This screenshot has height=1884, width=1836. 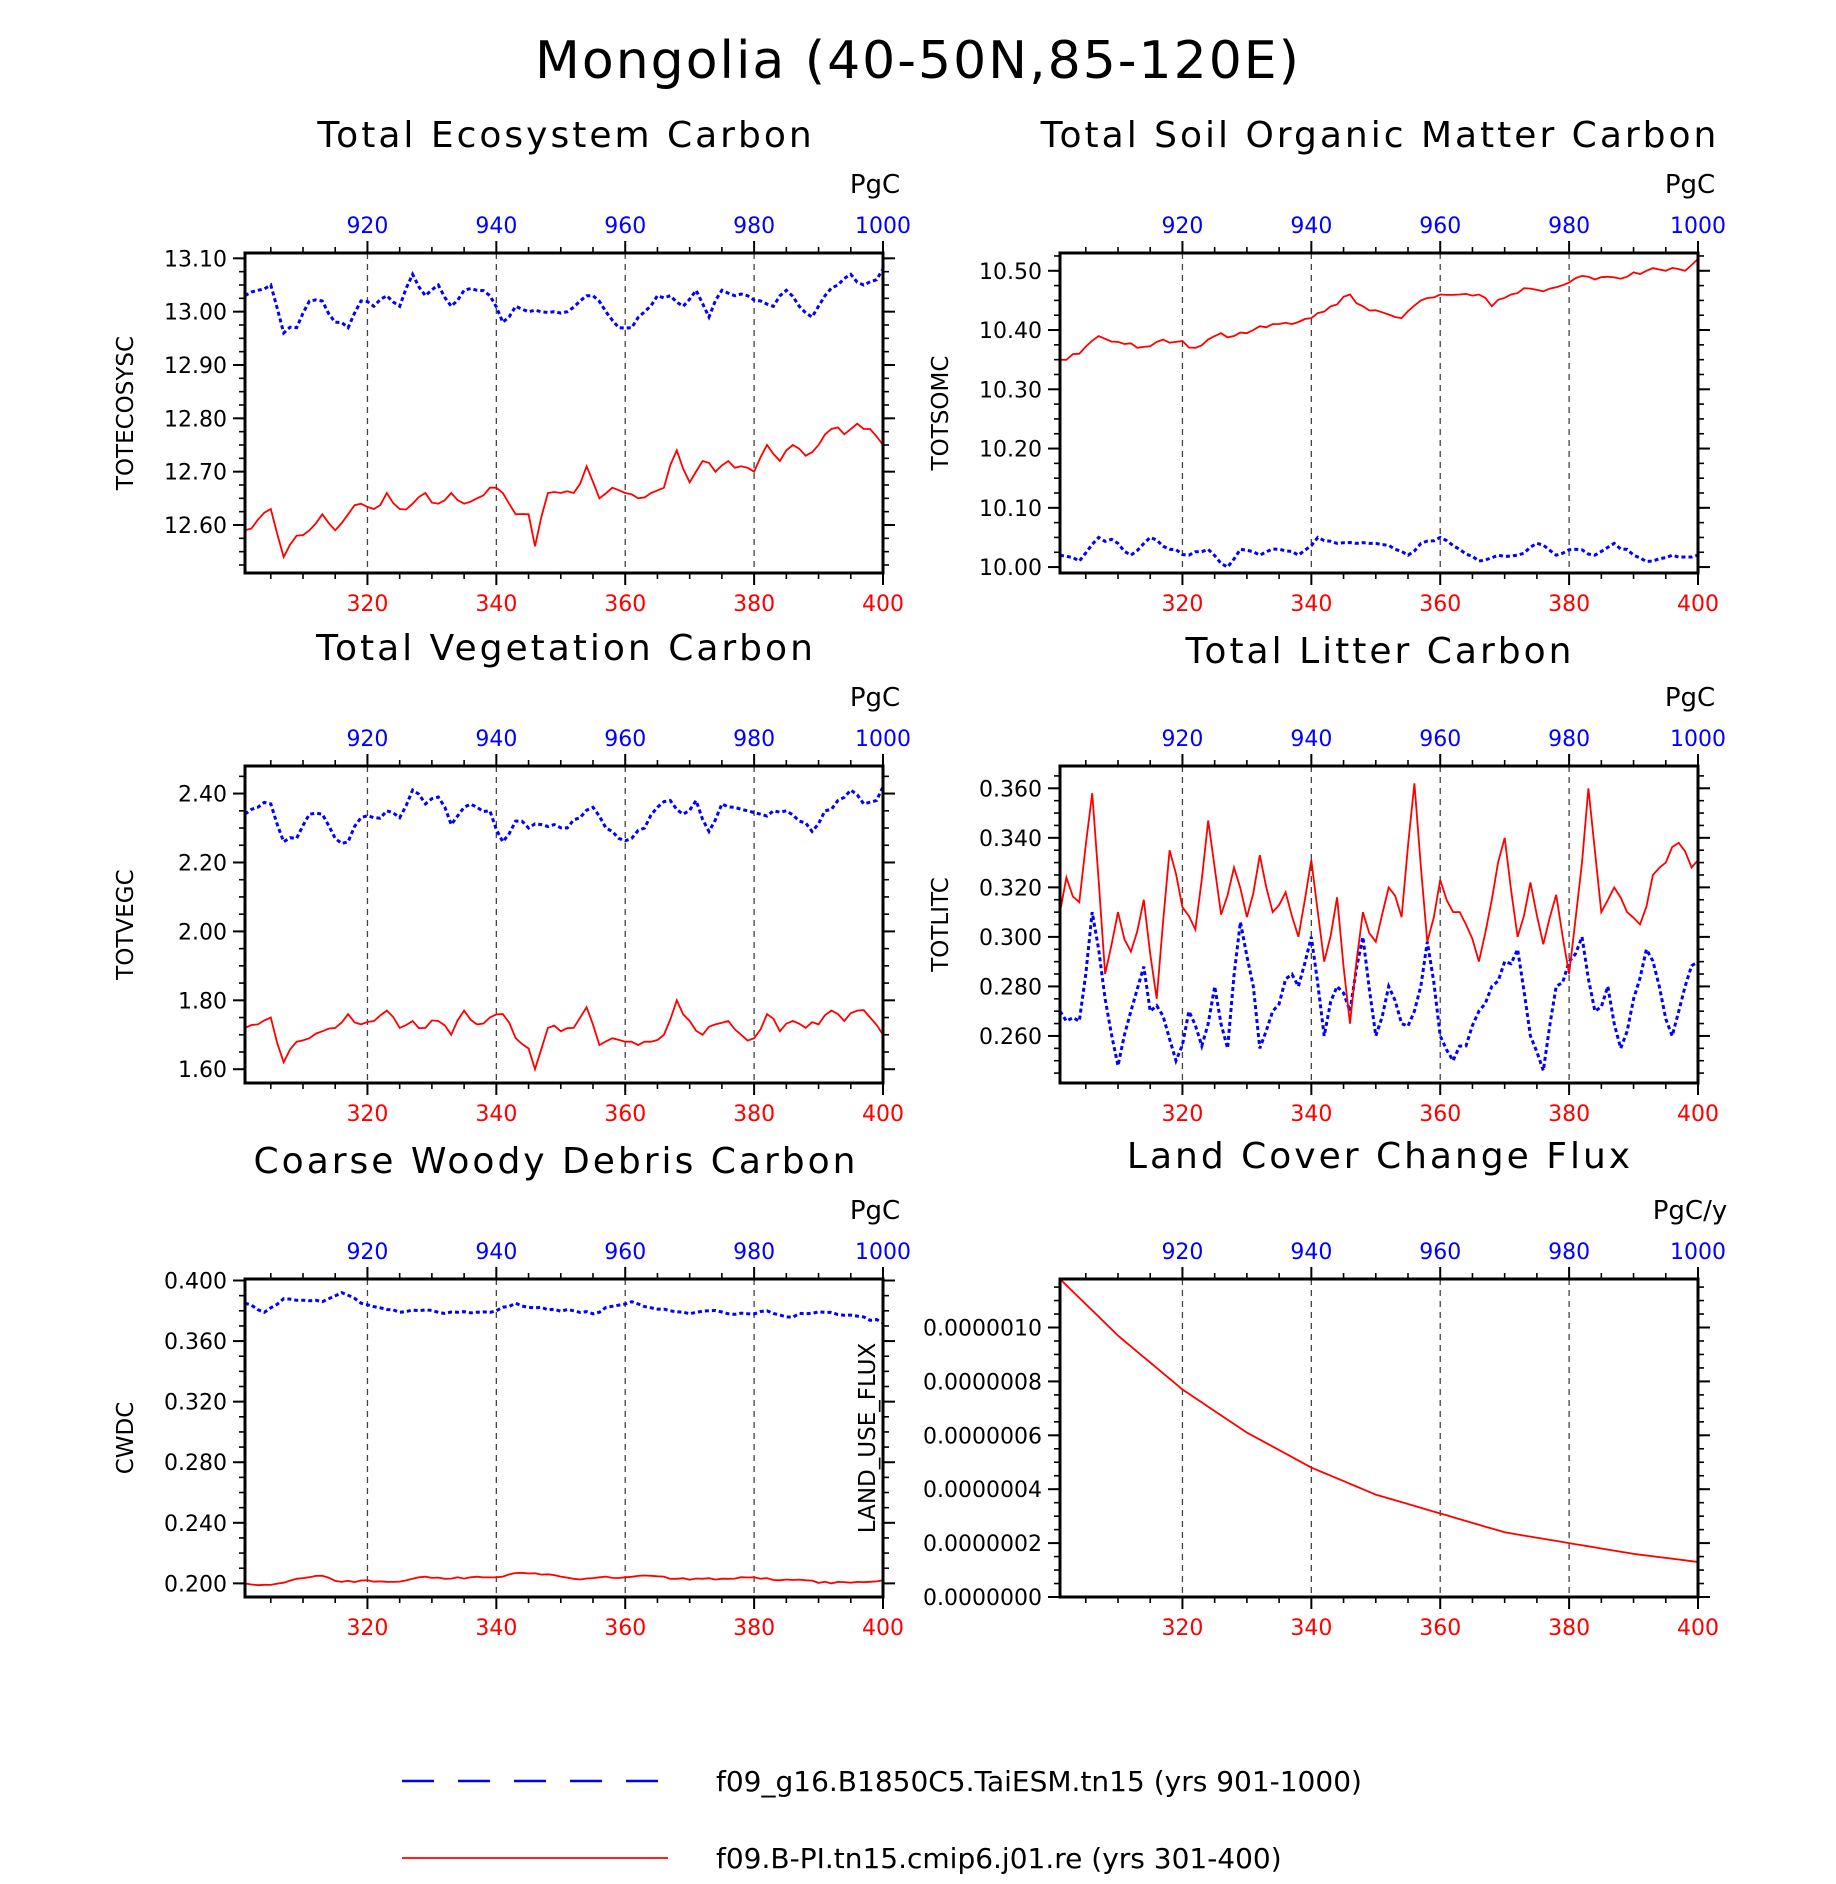 I want to click on legend-label-case2: f09.B-PI.tn15.cmip6.j01.re (yrs 301-400), so click(x=999, y=1858).